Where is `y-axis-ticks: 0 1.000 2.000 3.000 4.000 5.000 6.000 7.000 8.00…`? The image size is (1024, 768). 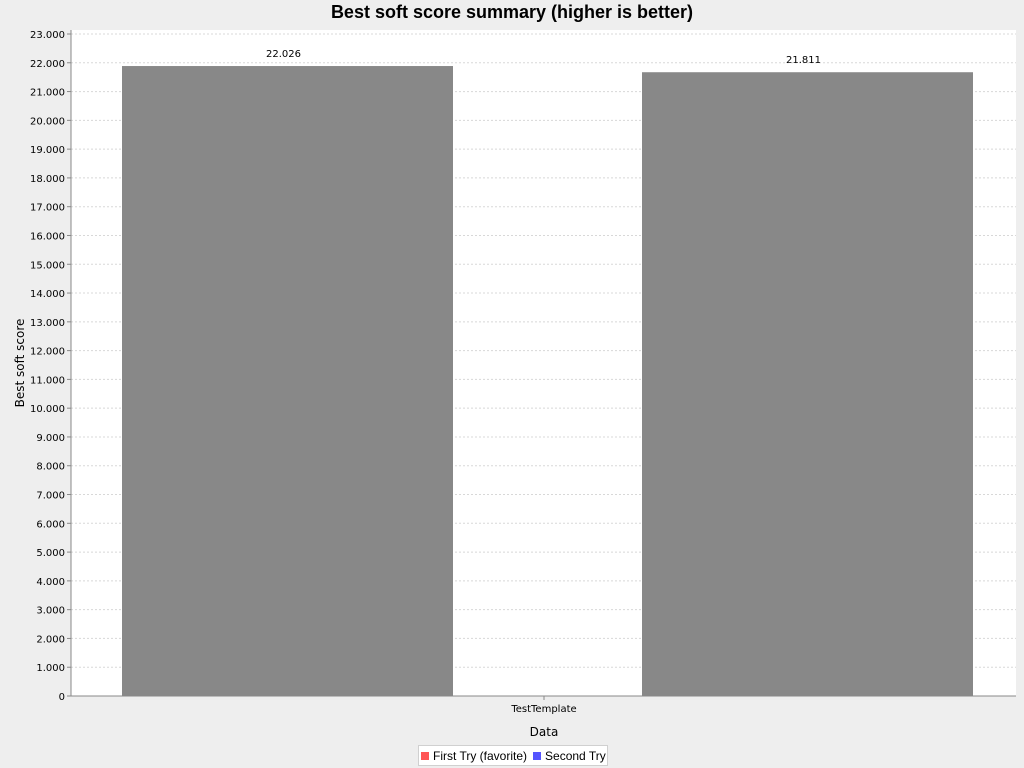
y-axis-ticks: 0 1.000 2.000 3.000 4.000 5.000 6.000 7.000 8.00… is located at coordinates (50, 366).